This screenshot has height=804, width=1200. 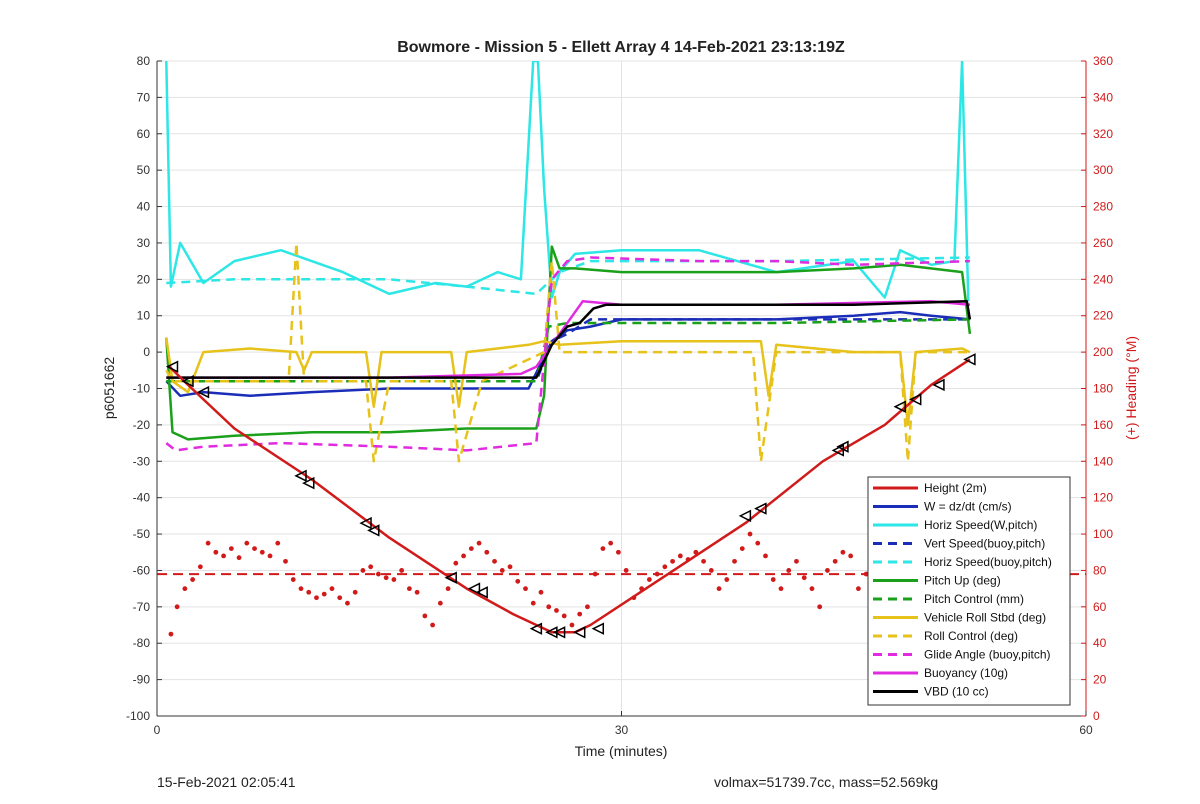 I want to click on y-axis-label: p6051662, so click(x=109, y=388).